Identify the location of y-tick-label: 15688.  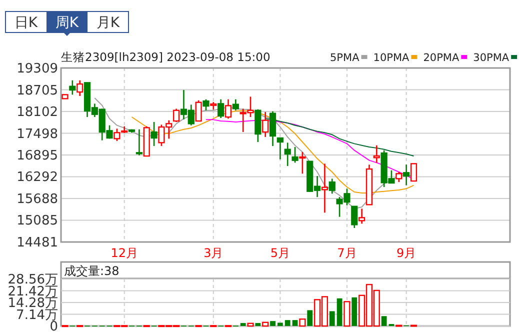
(37, 199).